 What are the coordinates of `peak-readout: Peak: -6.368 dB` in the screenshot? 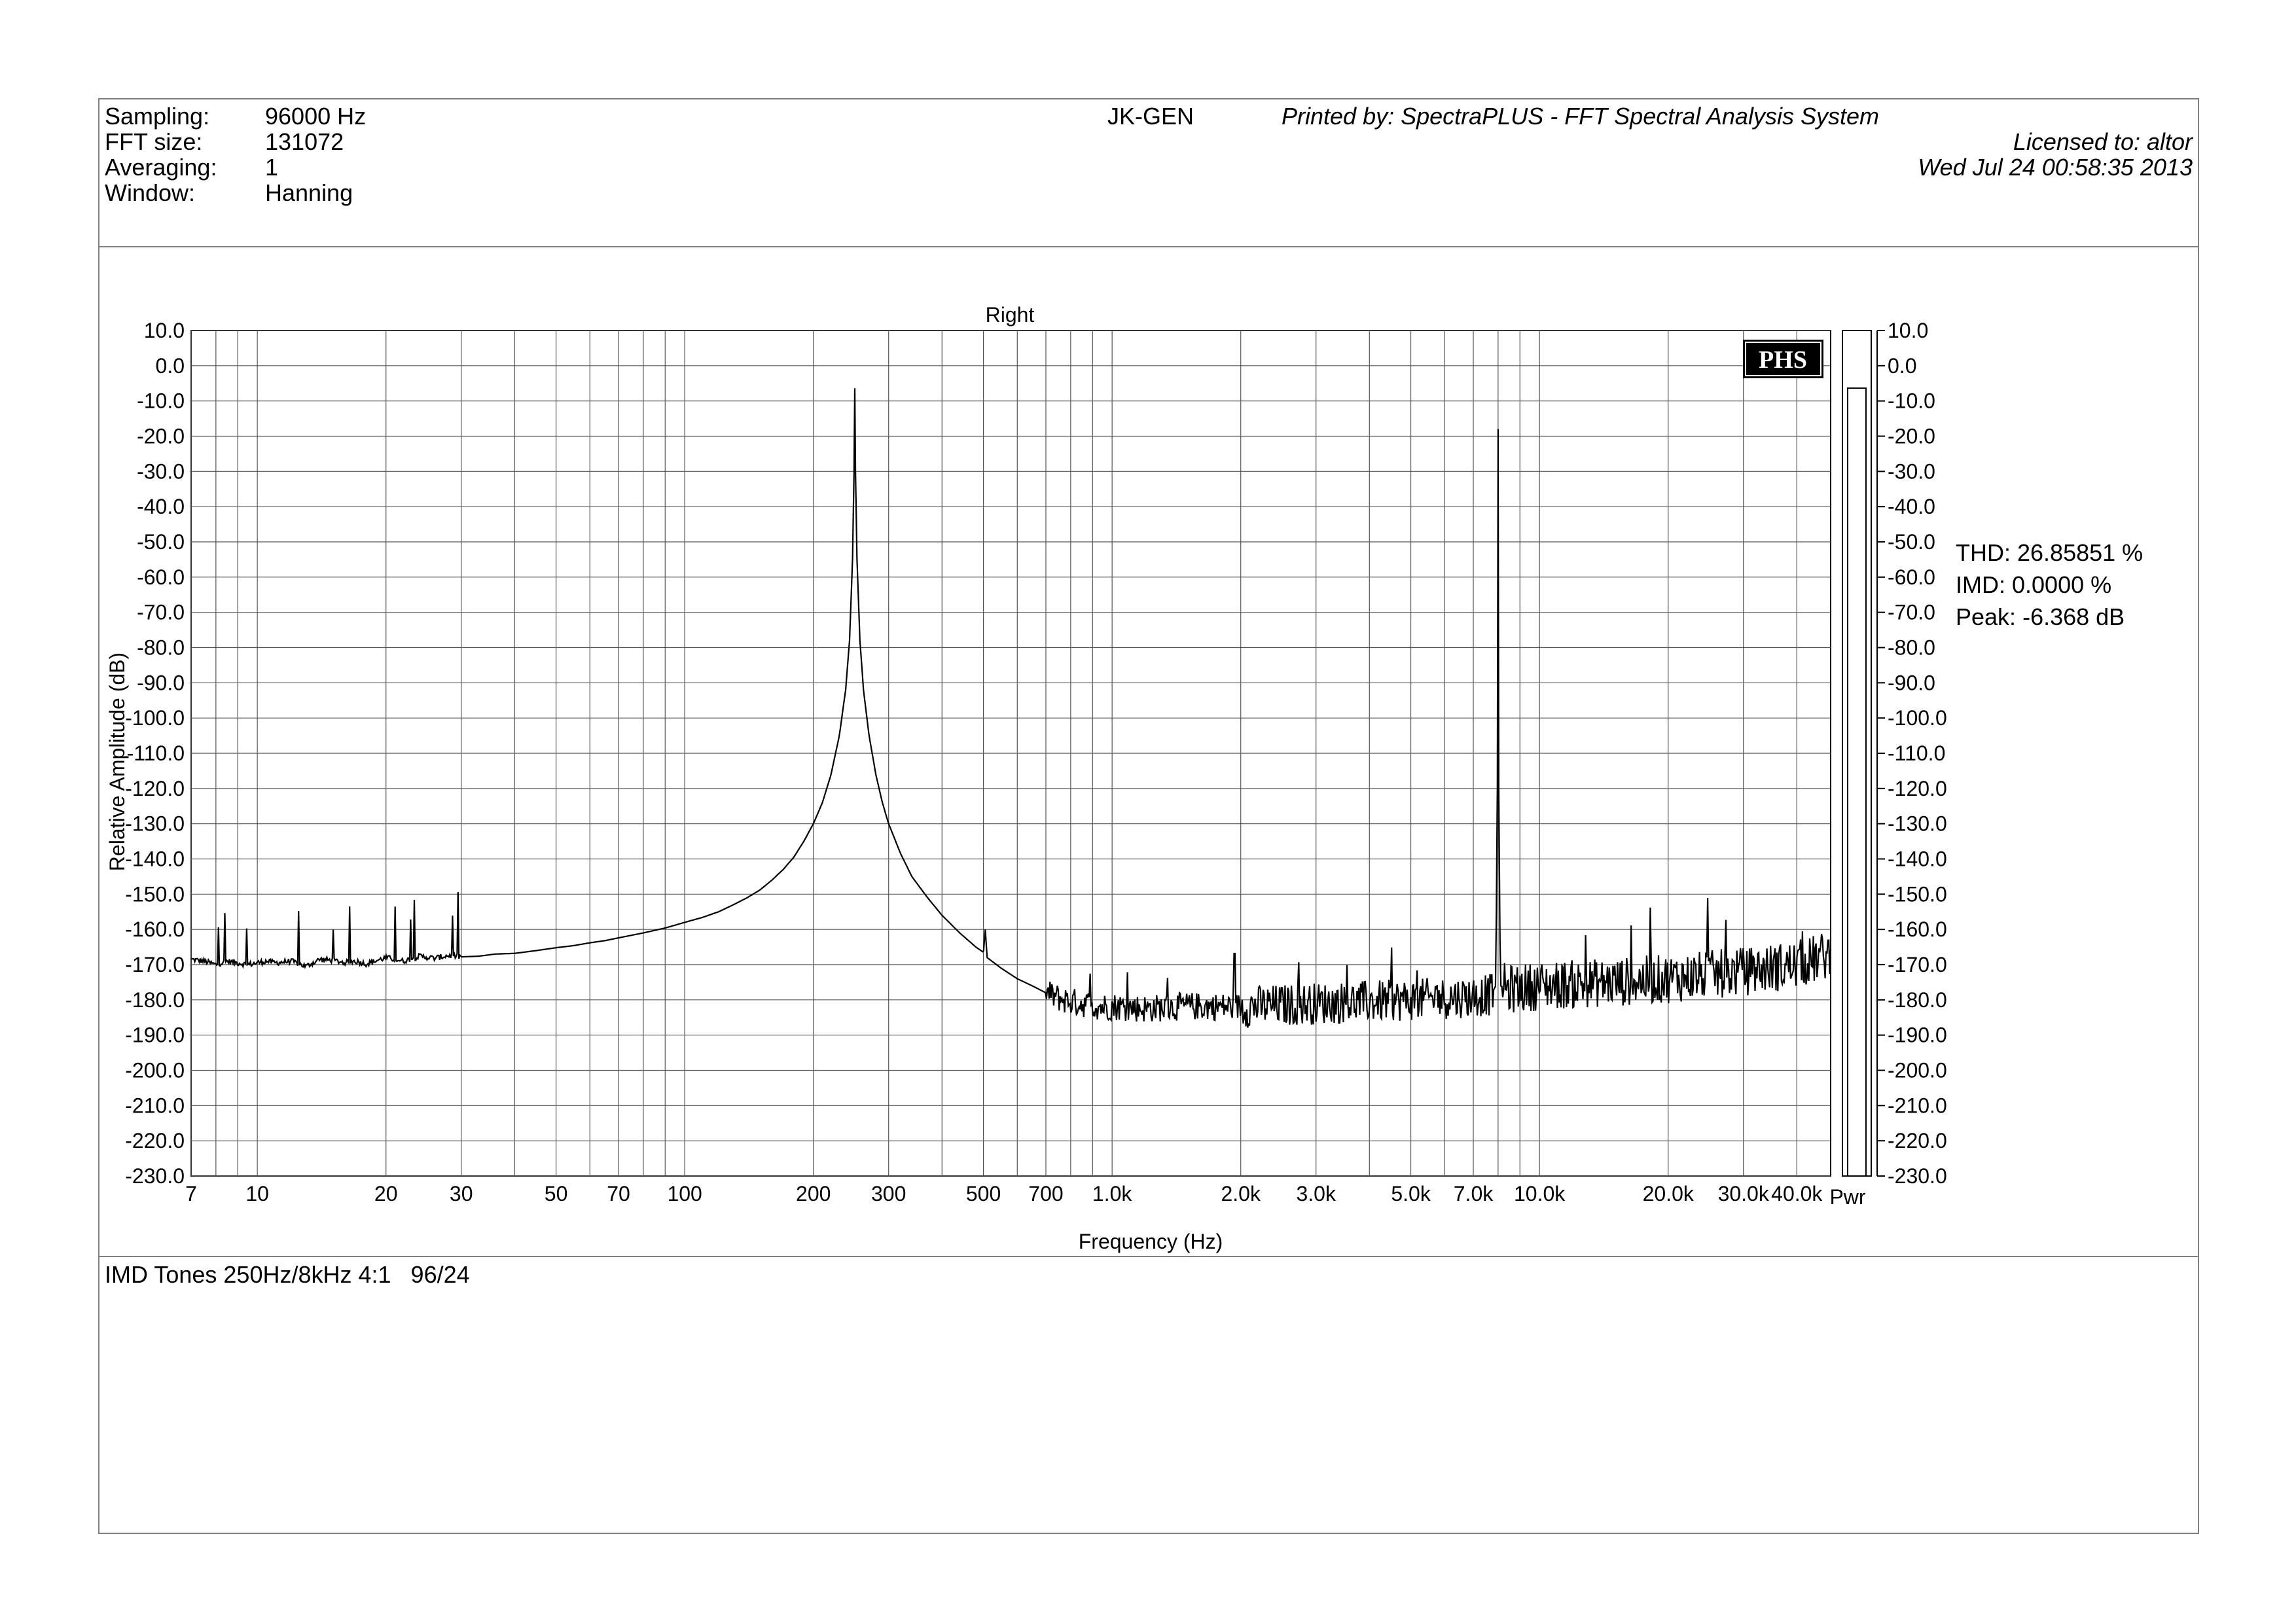 It's located at (2040, 617).